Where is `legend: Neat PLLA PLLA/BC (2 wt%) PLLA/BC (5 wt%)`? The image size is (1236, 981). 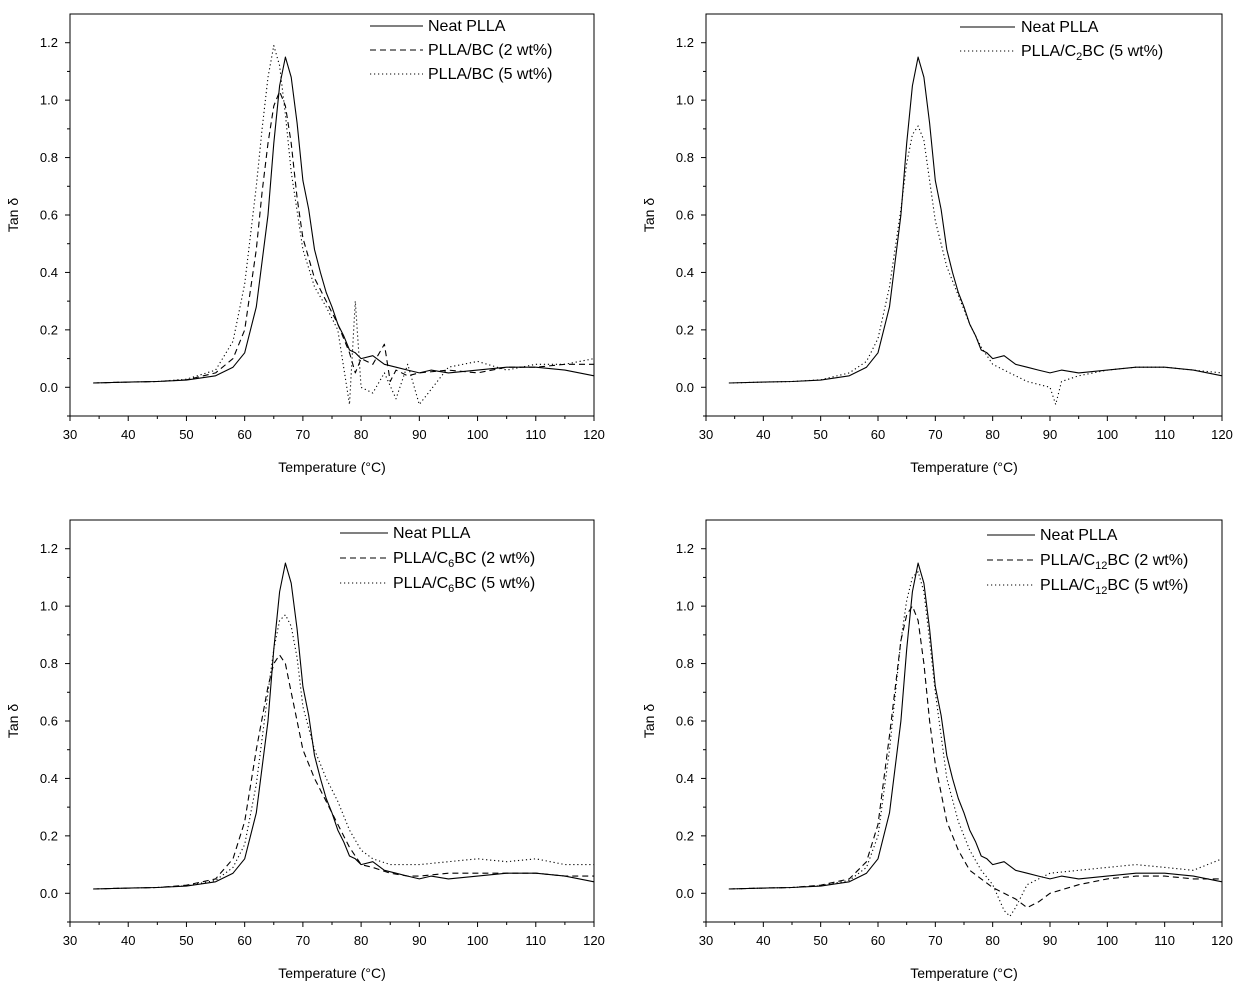
legend: Neat PLLA PLLA/BC (2 wt%) PLLA/BC (5 wt%) is located at coordinates (461, 50).